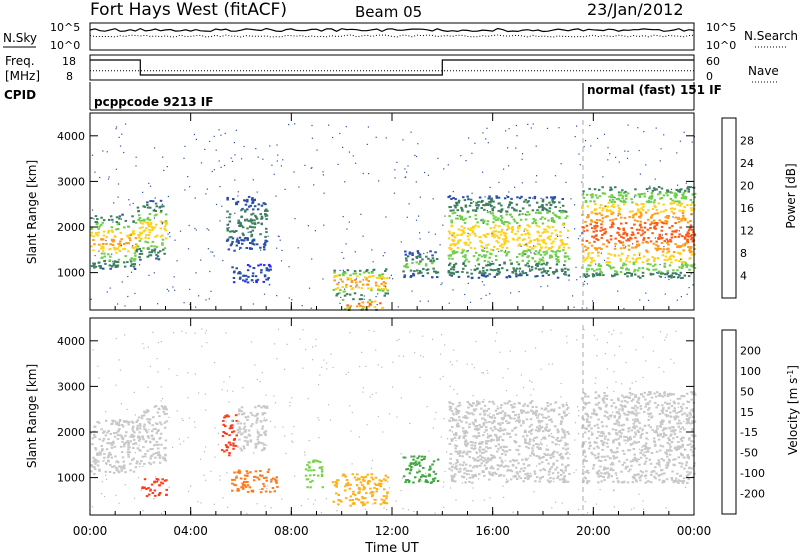  What do you see at coordinates (20, 38) in the screenshot?
I see `nsky-label: N.Sky` at bounding box center [20, 38].